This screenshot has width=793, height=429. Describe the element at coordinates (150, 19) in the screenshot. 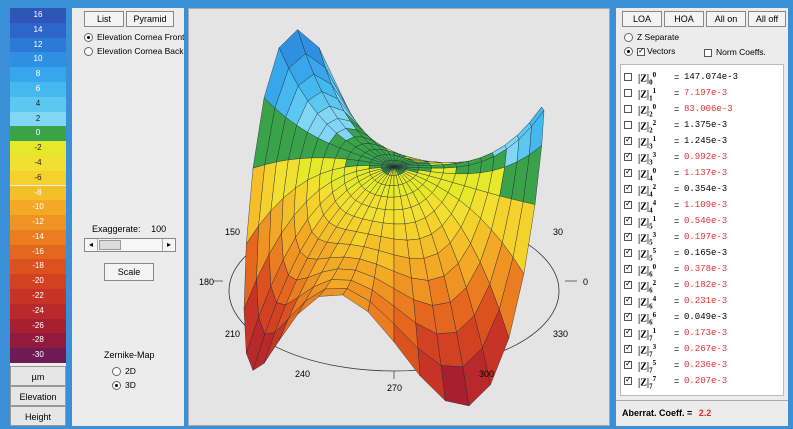

I see `pyramid-tab: Pyramid` at that location.